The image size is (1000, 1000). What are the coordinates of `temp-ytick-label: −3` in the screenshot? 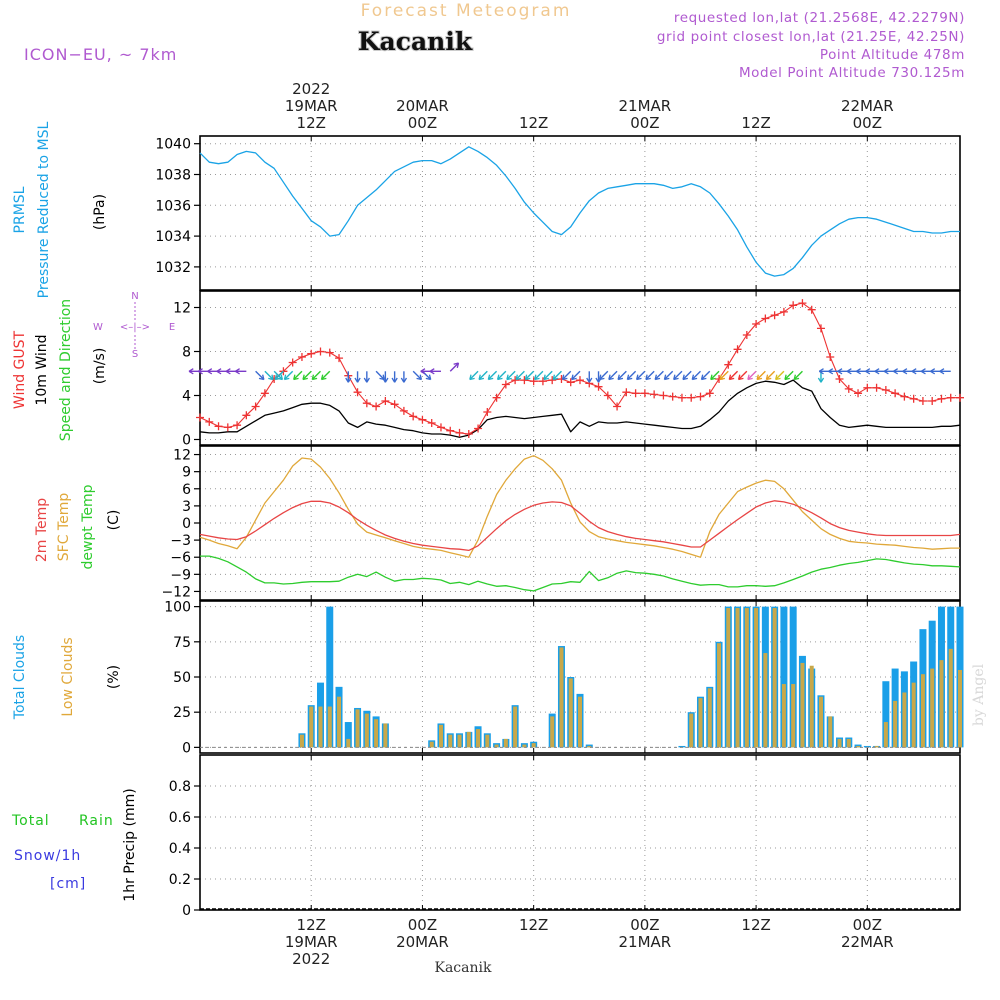 It's located at (180, 541).